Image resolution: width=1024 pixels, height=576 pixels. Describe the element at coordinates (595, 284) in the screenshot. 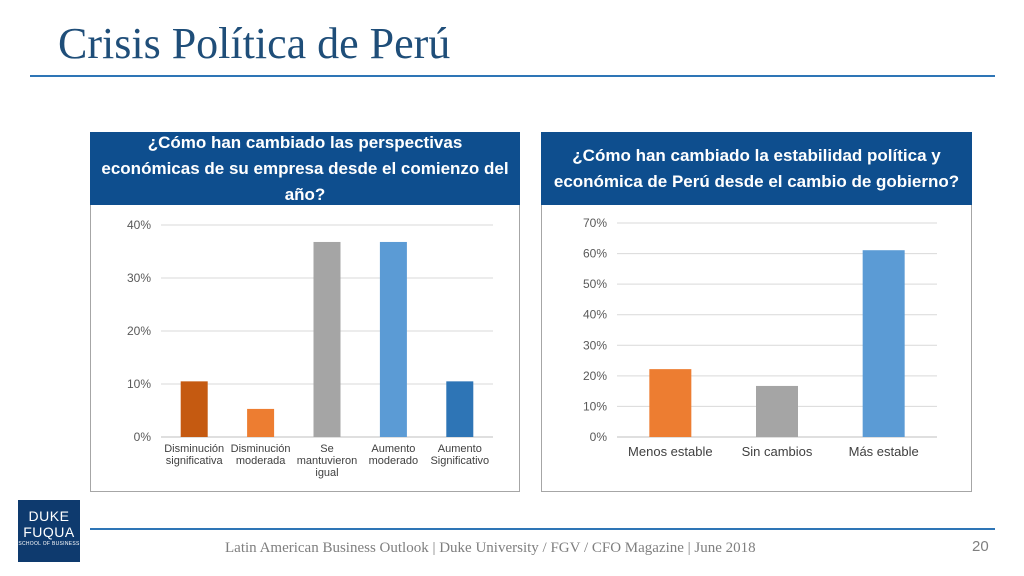

I see `y-tick-label: 50%` at that location.